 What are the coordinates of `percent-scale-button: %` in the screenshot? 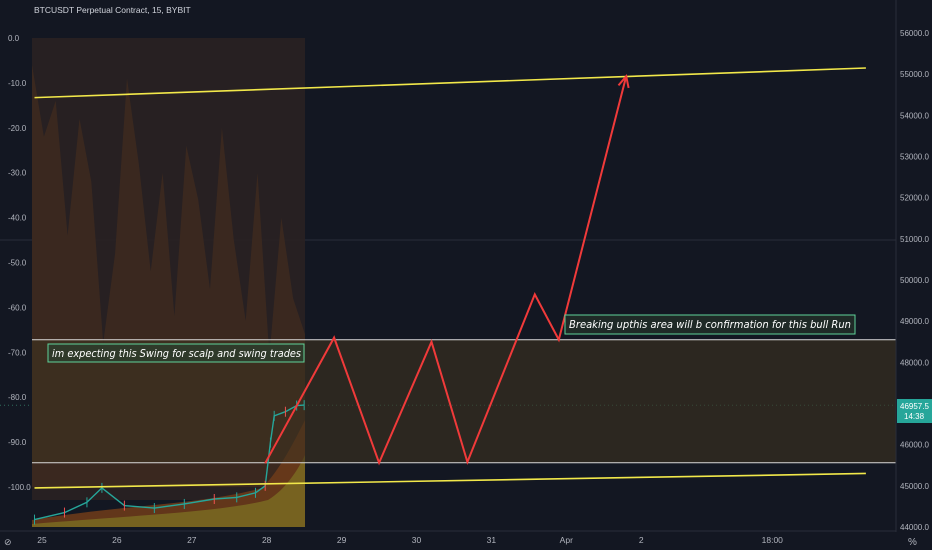 It's located at (913, 541).